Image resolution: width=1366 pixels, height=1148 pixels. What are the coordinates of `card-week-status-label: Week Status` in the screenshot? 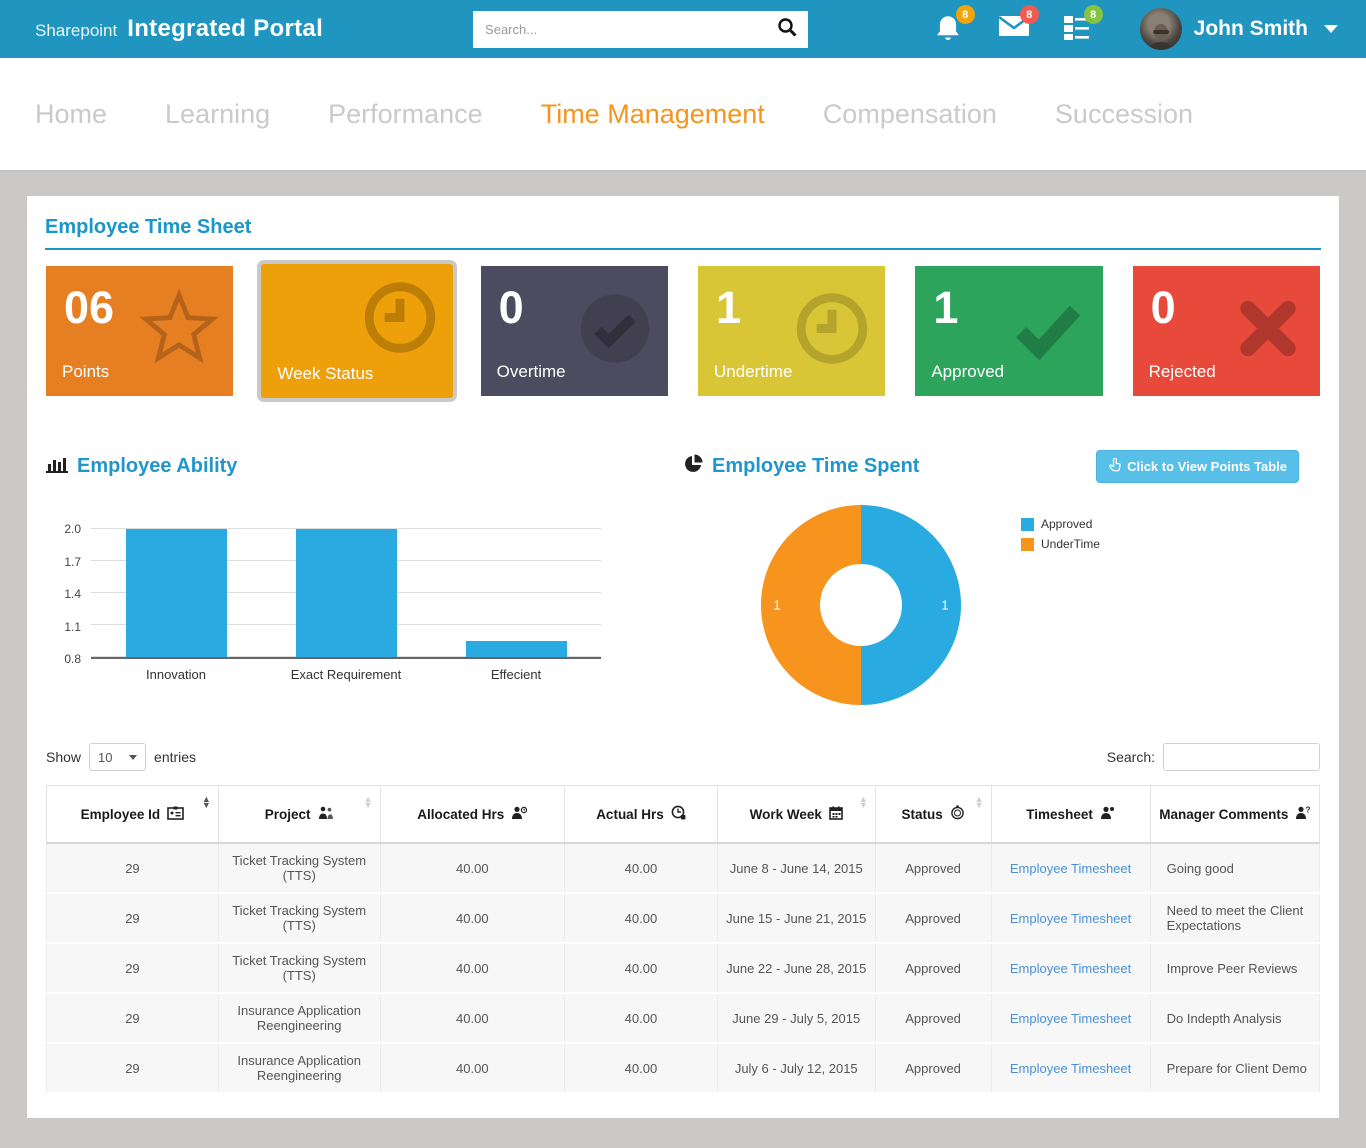 It's located at (325, 373).